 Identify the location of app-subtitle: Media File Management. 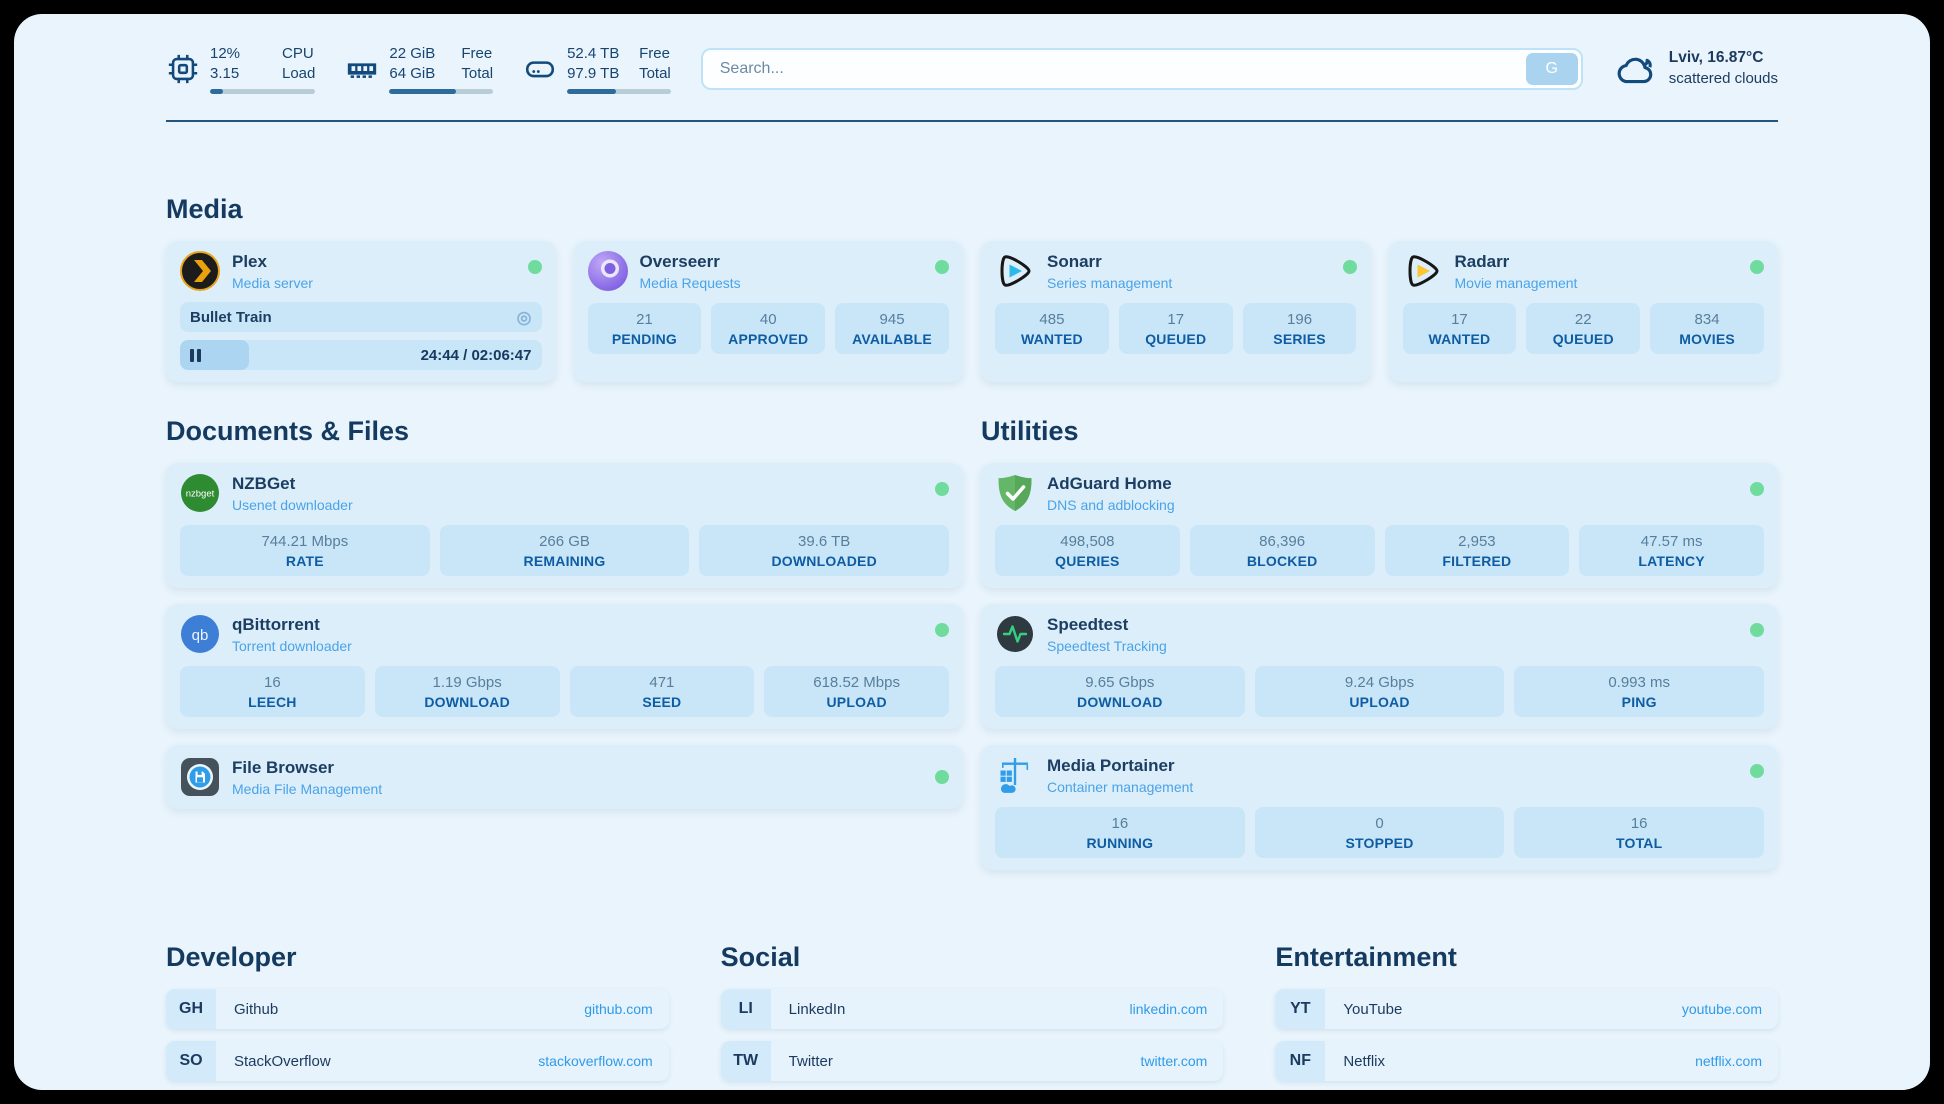
(307, 789).